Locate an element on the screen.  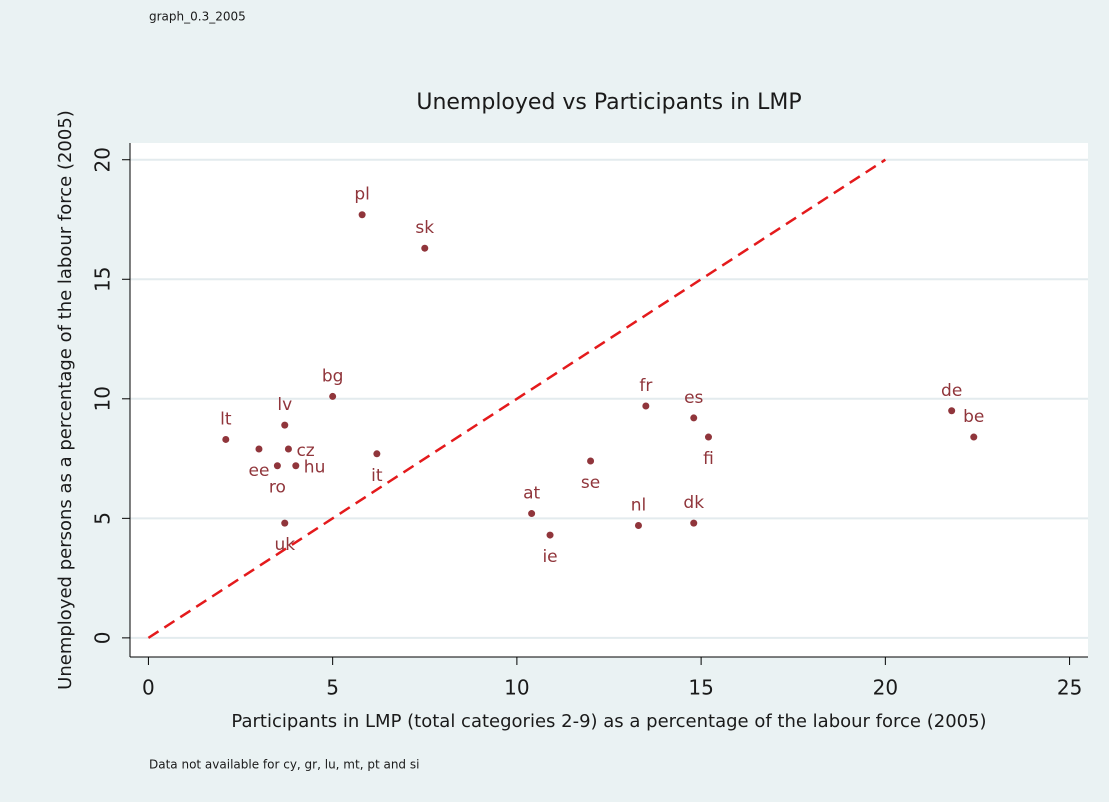
y-tick-label: 0 is located at coordinates (103, 638).